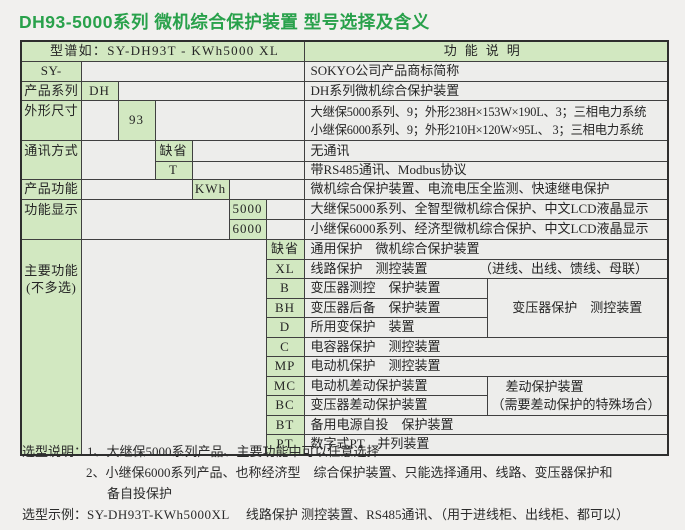  What do you see at coordinates (478, 111) in the screenshot?
I see `size-desc-line1: 大继保5000系列、9；外形238H×153W×190L、3；三相电力系统` at bounding box center [478, 111].